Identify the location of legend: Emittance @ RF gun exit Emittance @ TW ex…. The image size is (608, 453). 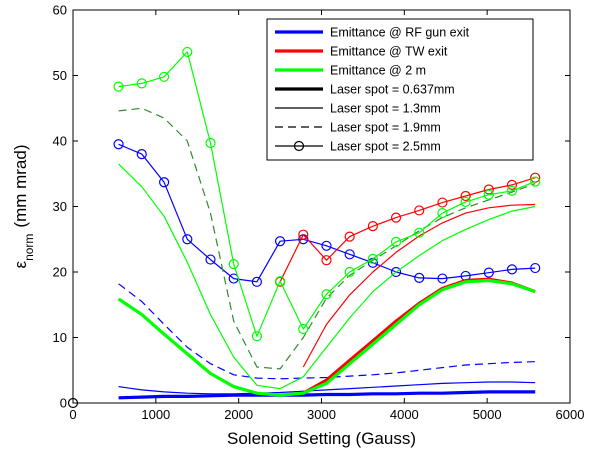
(400, 89).